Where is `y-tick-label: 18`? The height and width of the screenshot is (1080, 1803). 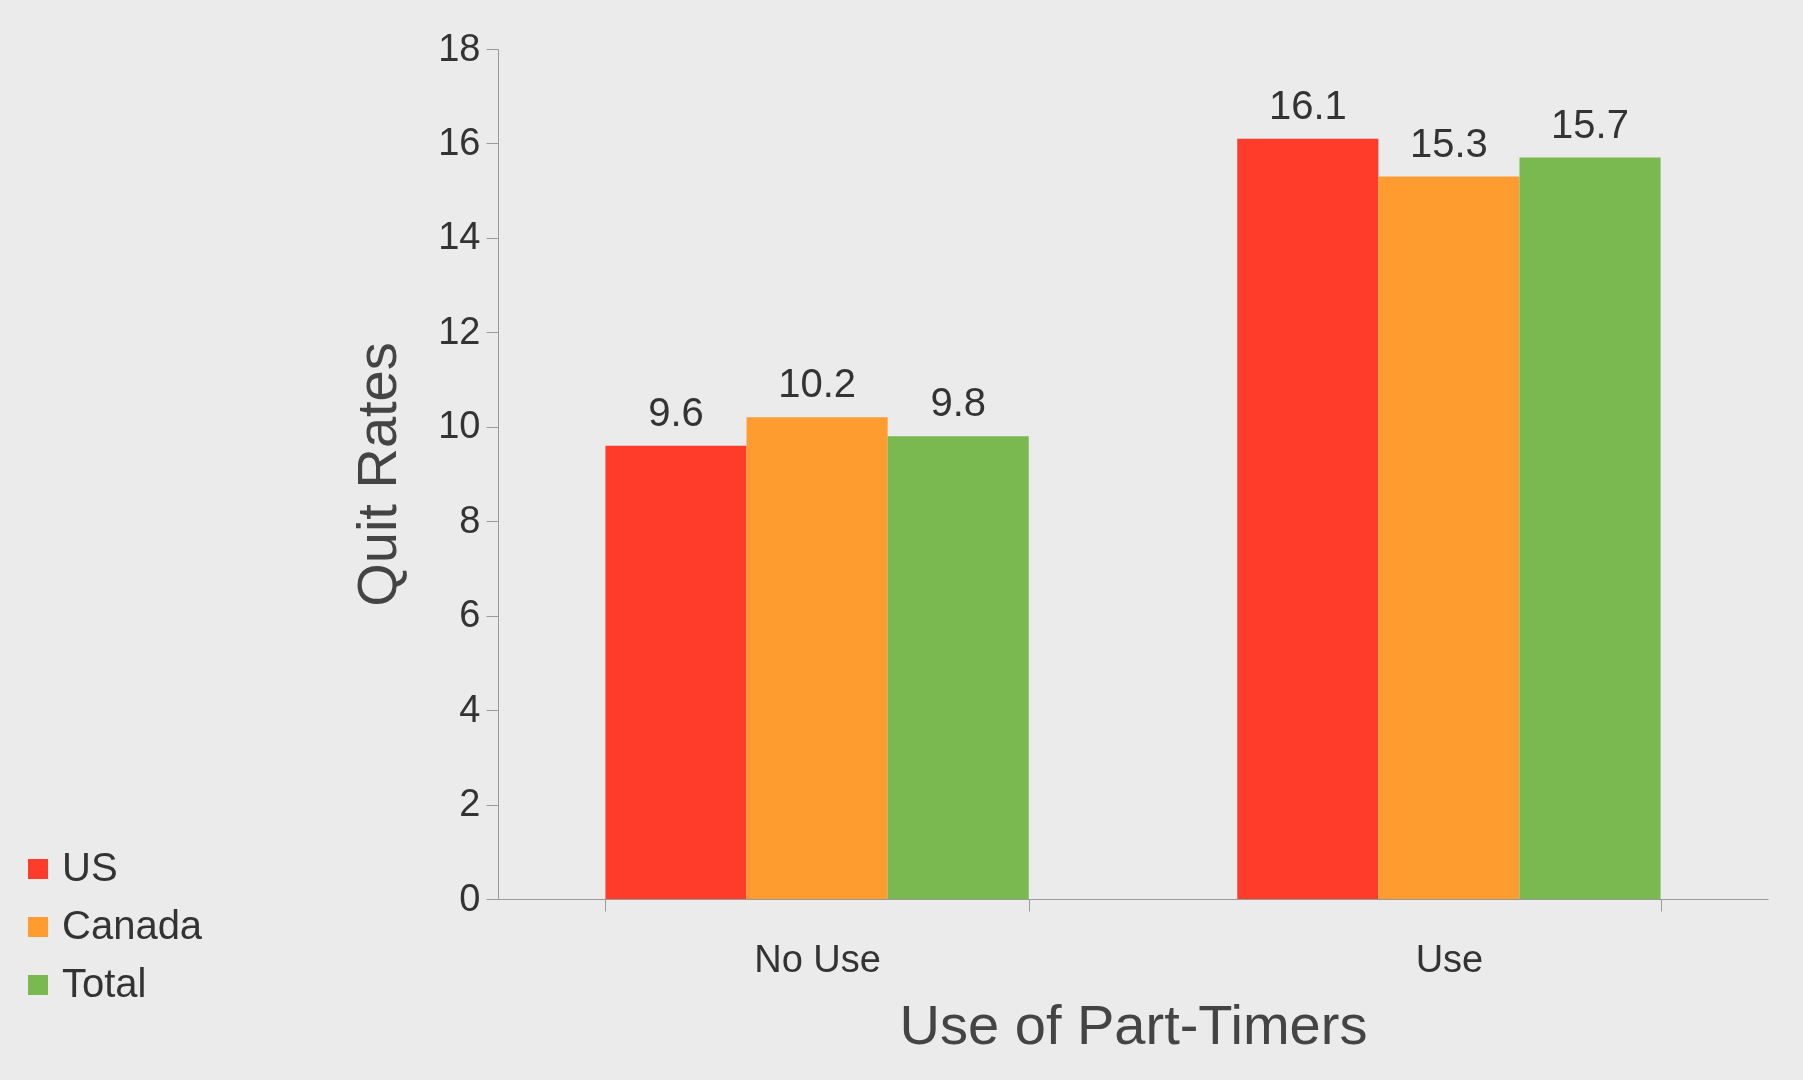 y-tick-label: 18 is located at coordinates (459, 47).